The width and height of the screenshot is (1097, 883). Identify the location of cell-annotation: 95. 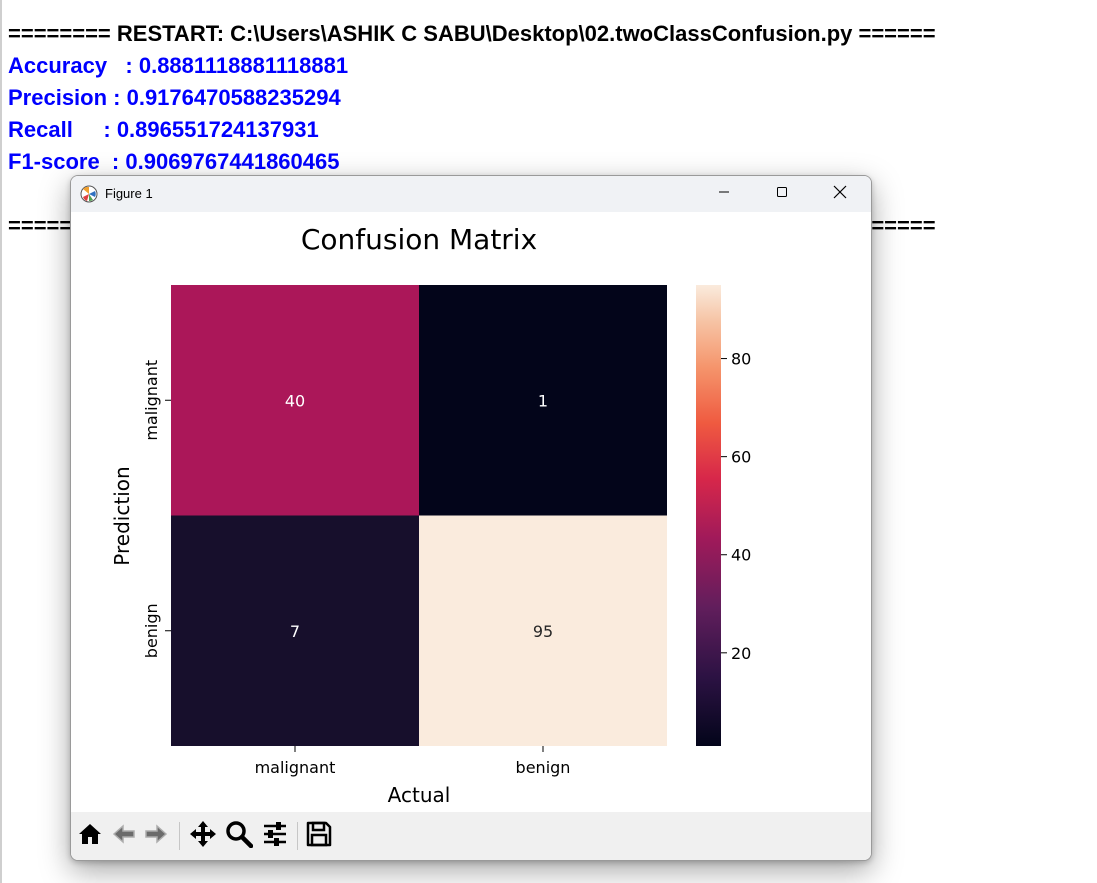
(543, 631).